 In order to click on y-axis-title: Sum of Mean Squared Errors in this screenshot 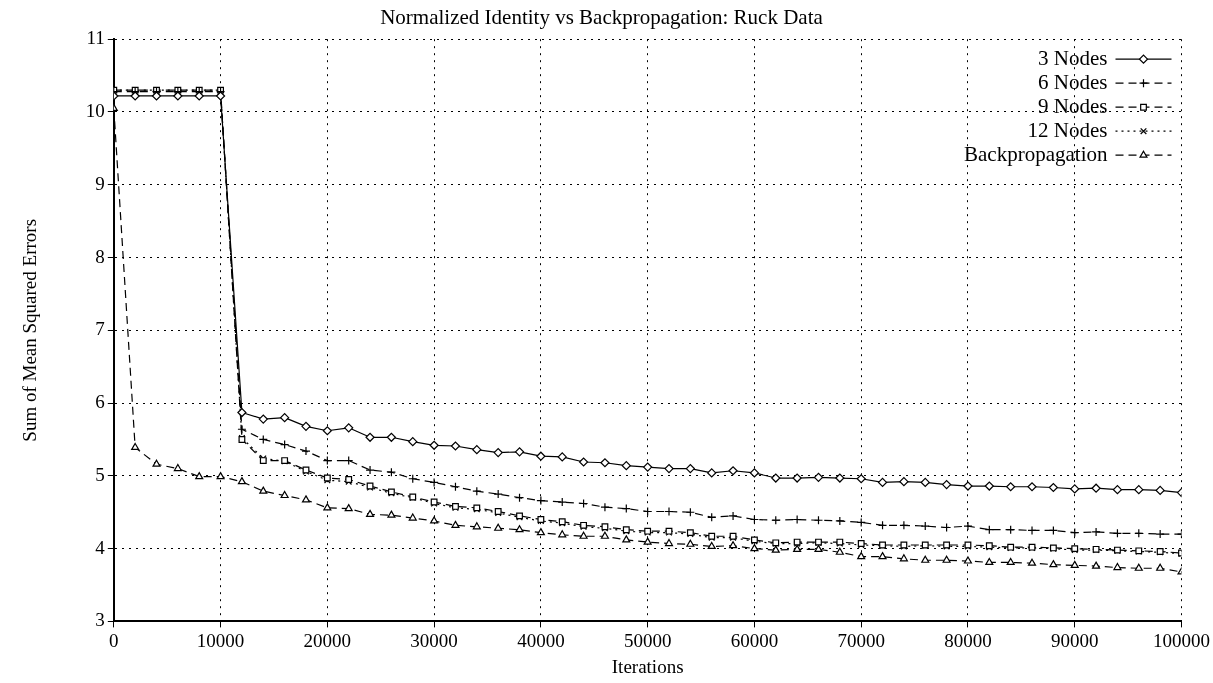, I will do `click(30, 330)`.